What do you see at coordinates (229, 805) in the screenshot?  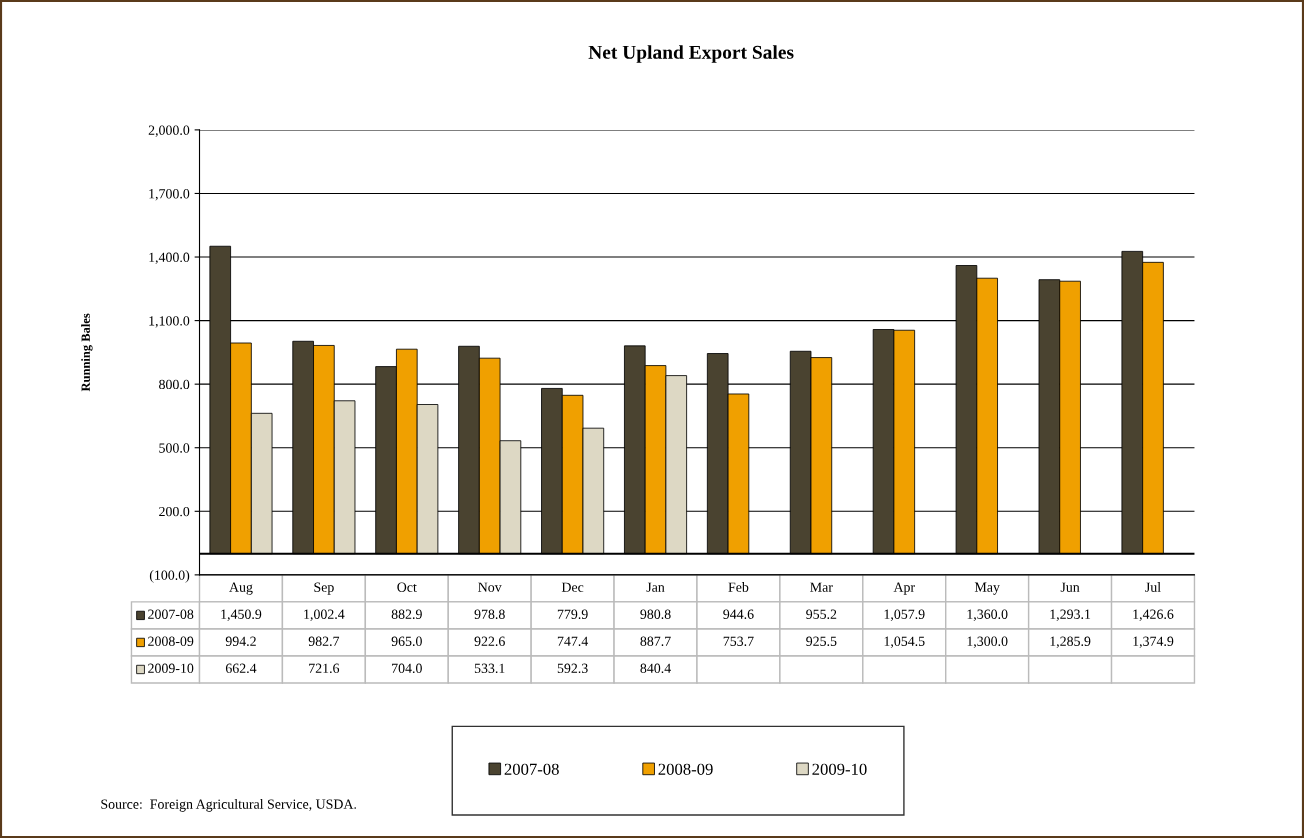 I see `source-note: Source: Foreign Agricultural Service, USDA.` at bounding box center [229, 805].